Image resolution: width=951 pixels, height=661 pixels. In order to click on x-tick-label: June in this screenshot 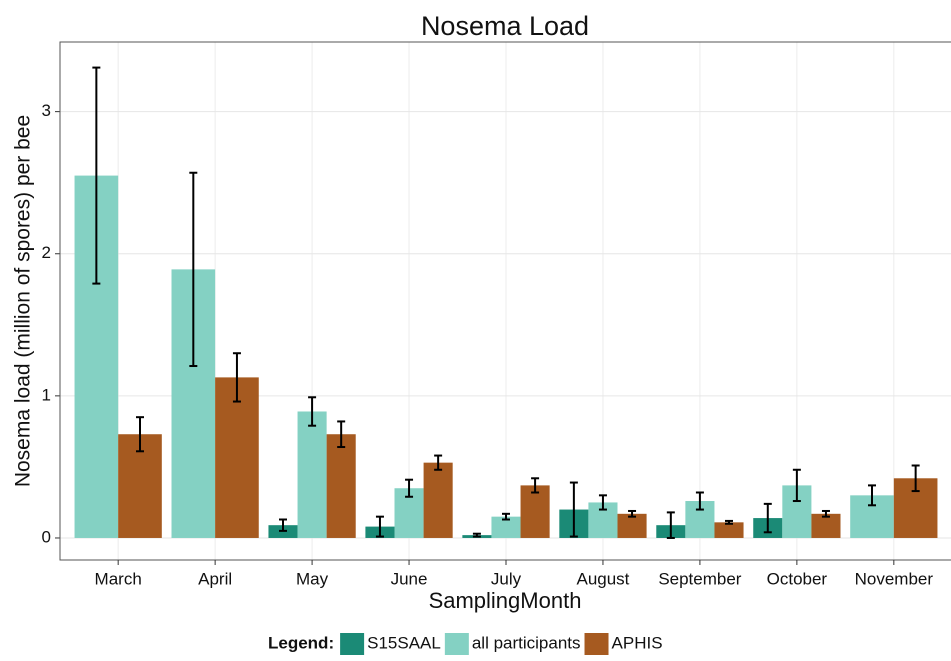, I will do `click(409, 578)`.